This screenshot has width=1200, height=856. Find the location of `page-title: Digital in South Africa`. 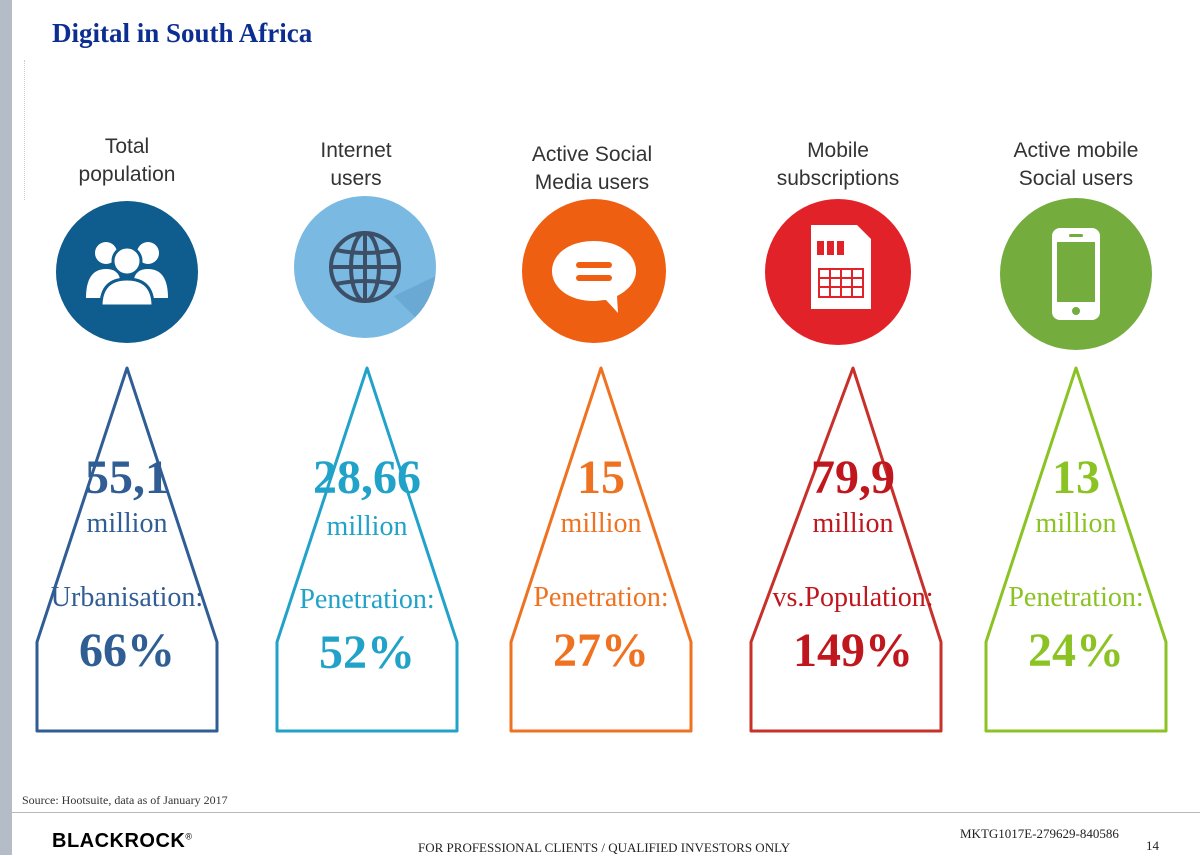

page-title: Digital in South Africa is located at coordinates (182, 33).